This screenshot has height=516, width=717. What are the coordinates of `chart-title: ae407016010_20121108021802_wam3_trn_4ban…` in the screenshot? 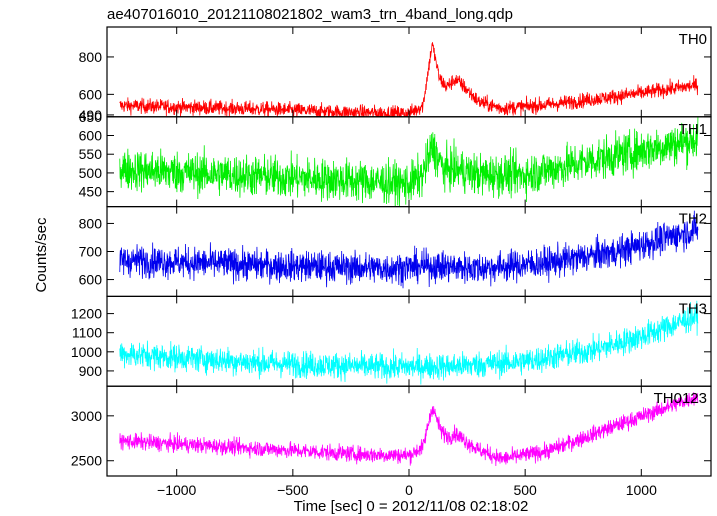 It's located at (310, 14).